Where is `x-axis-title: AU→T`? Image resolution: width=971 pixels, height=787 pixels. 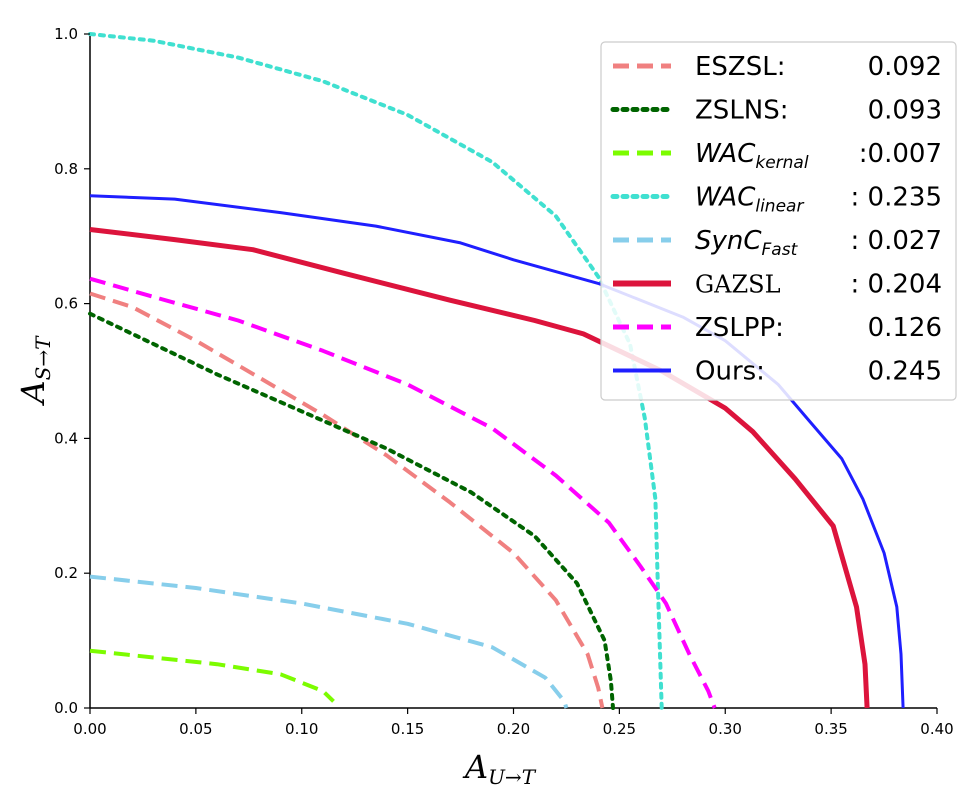
x-axis-title: AU→T is located at coordinates (499, 767).